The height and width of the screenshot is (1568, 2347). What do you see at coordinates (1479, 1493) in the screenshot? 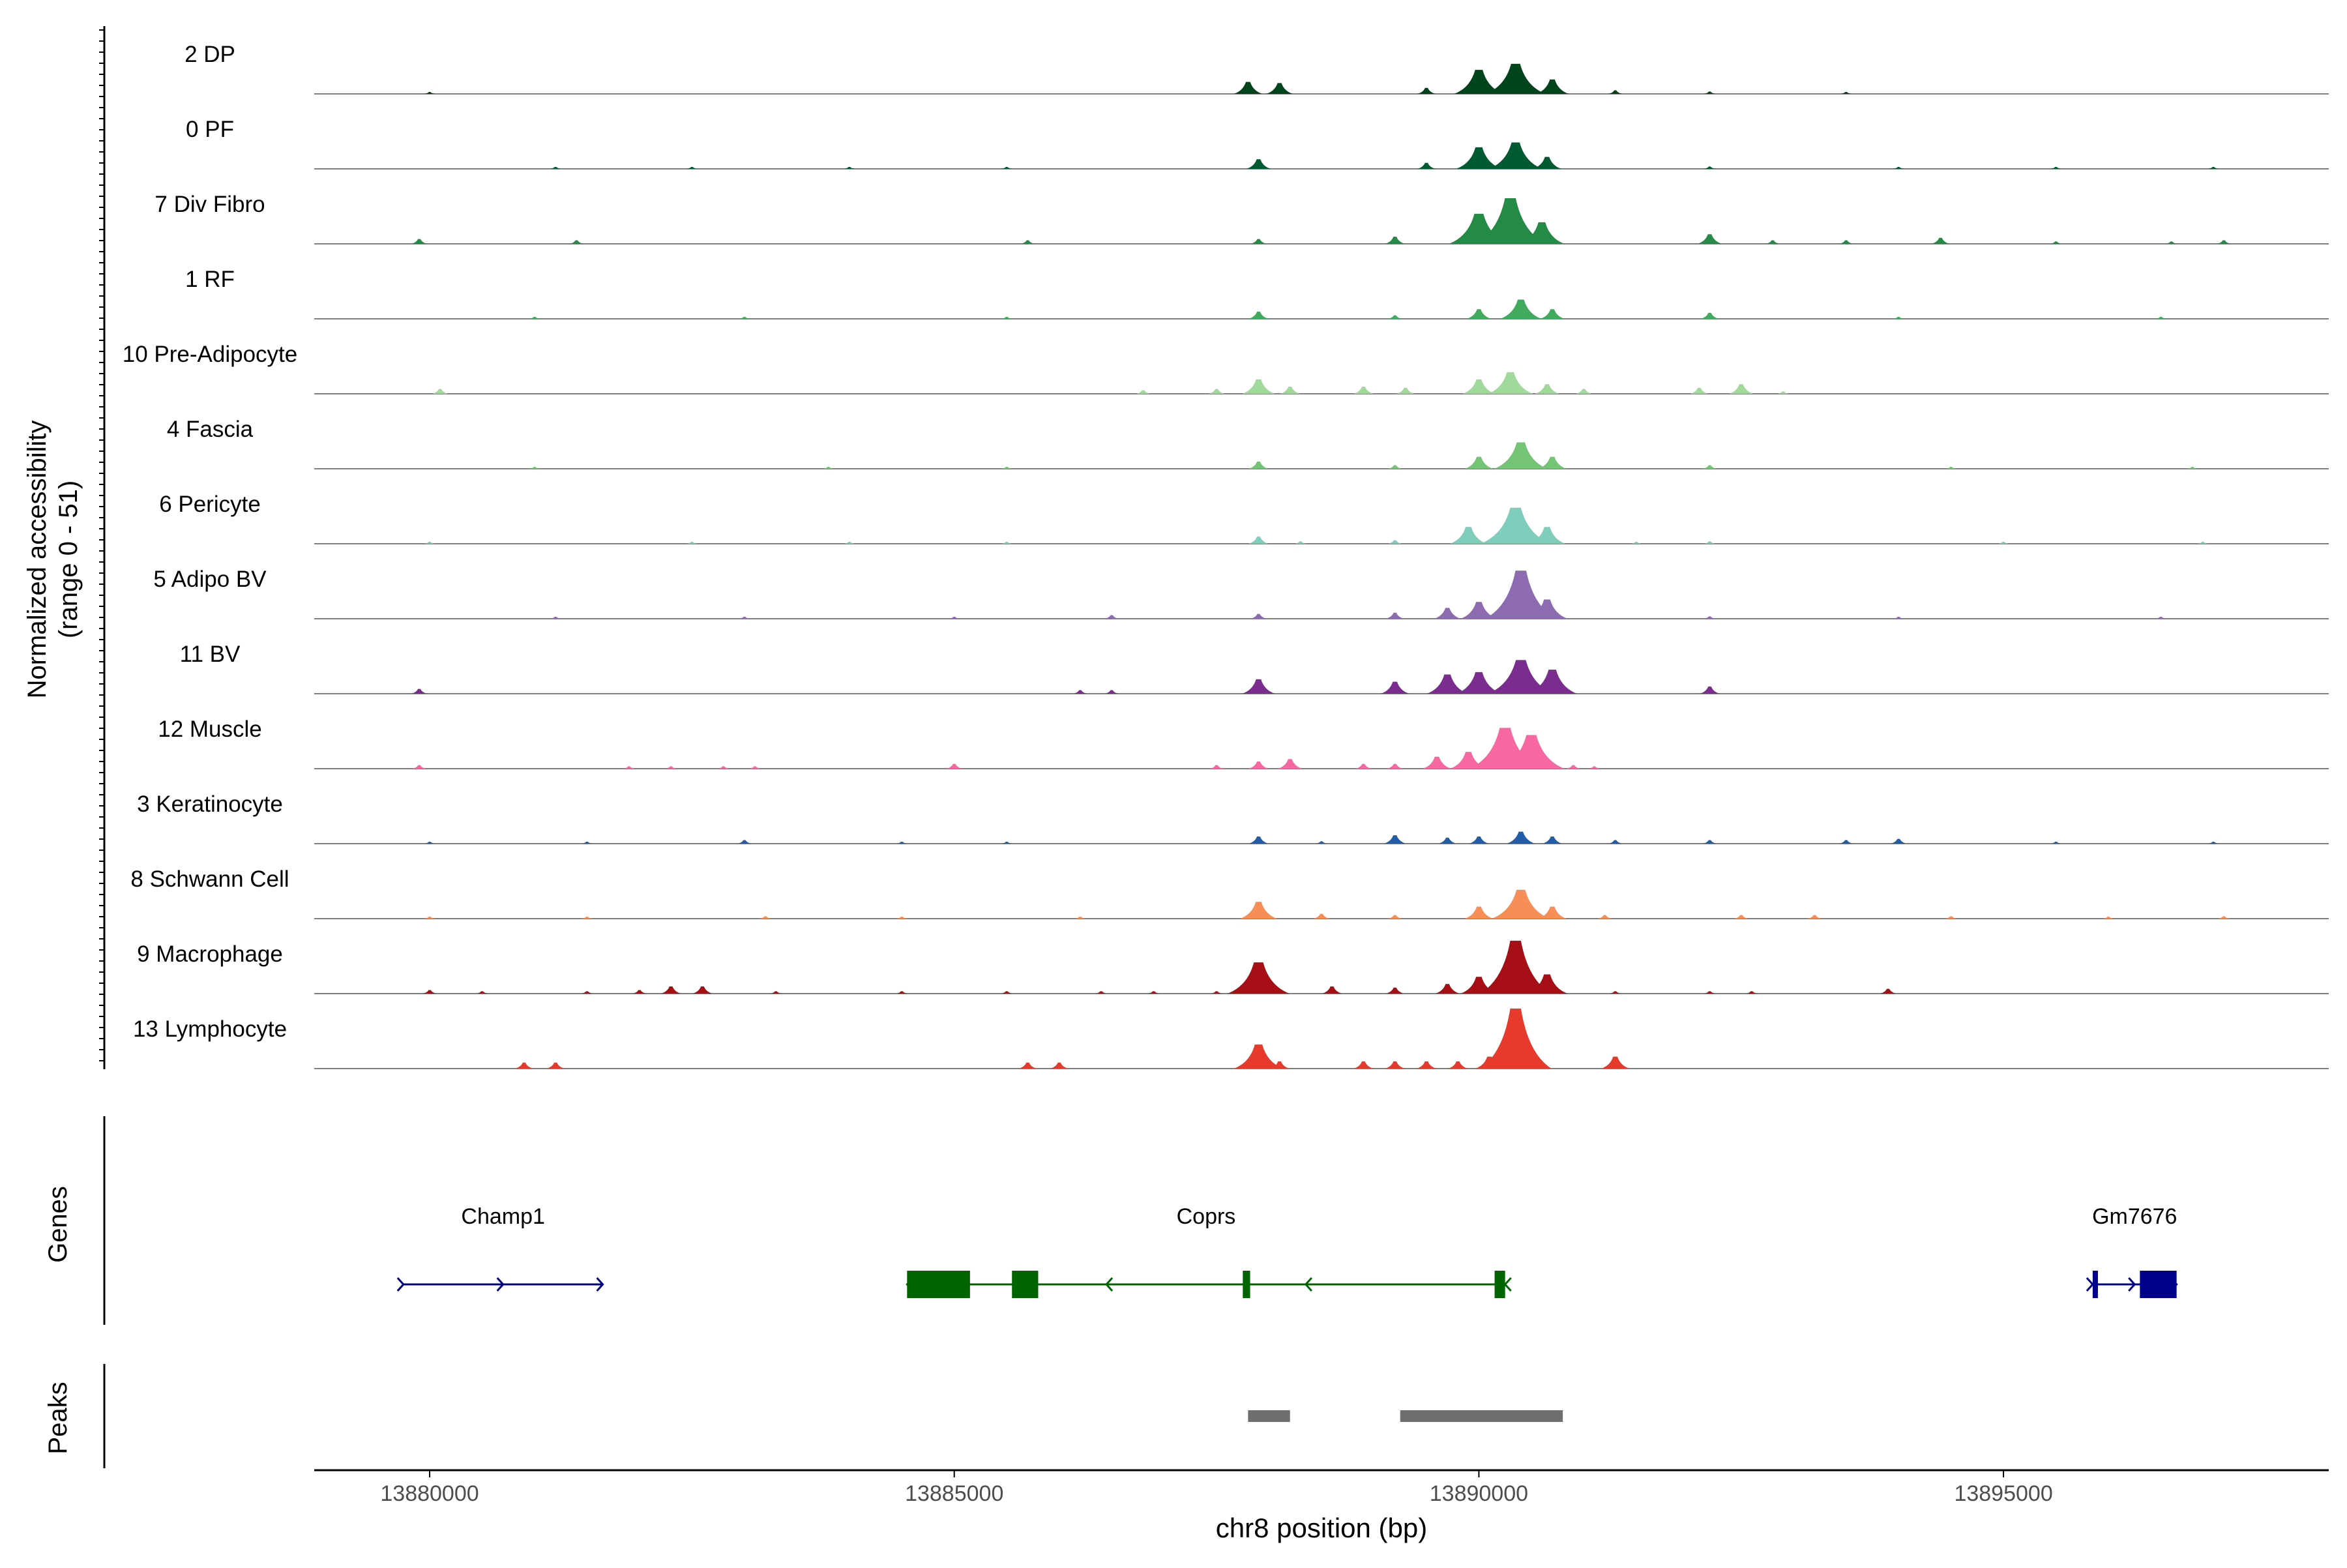
I see `x-tick-label: 13890000` at bounding box center [1479, 1493].